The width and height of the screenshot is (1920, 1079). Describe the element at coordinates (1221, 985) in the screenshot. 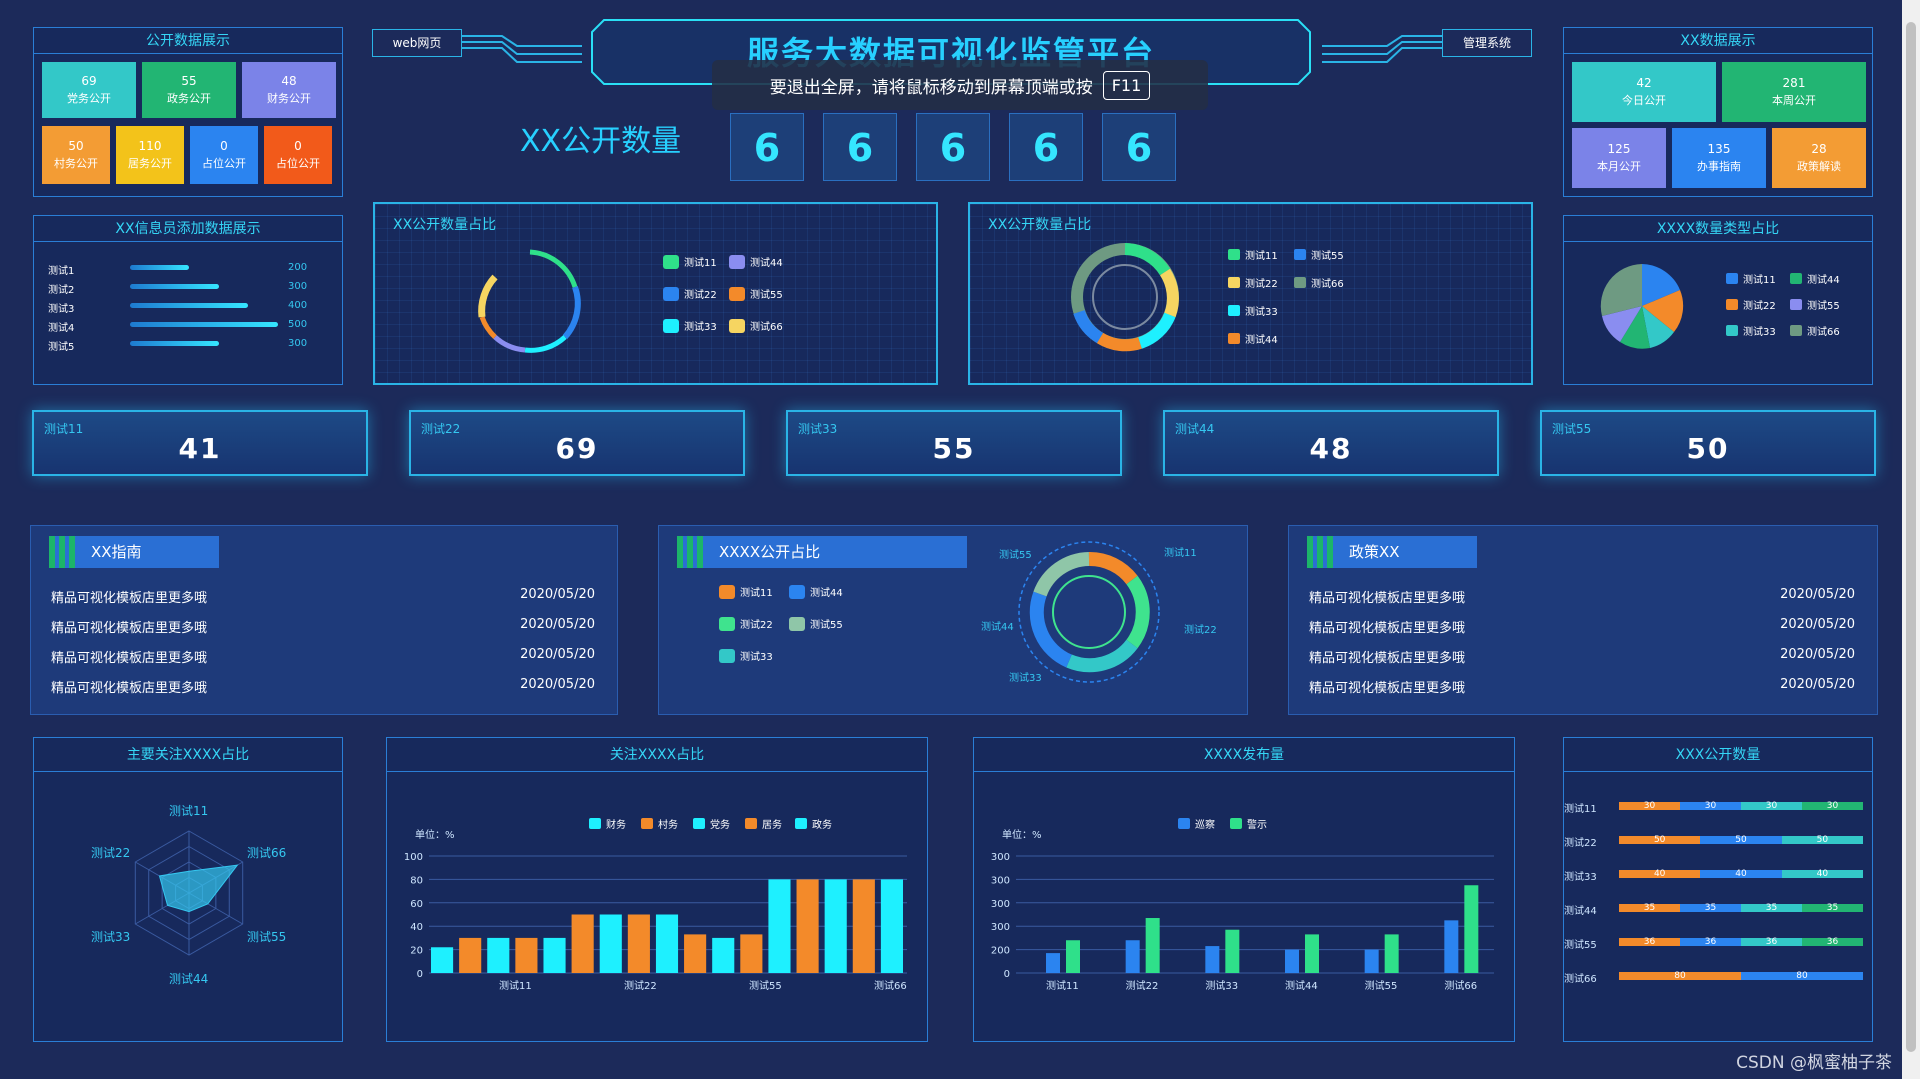

I see `x-tick-label: 测试33` at that location.